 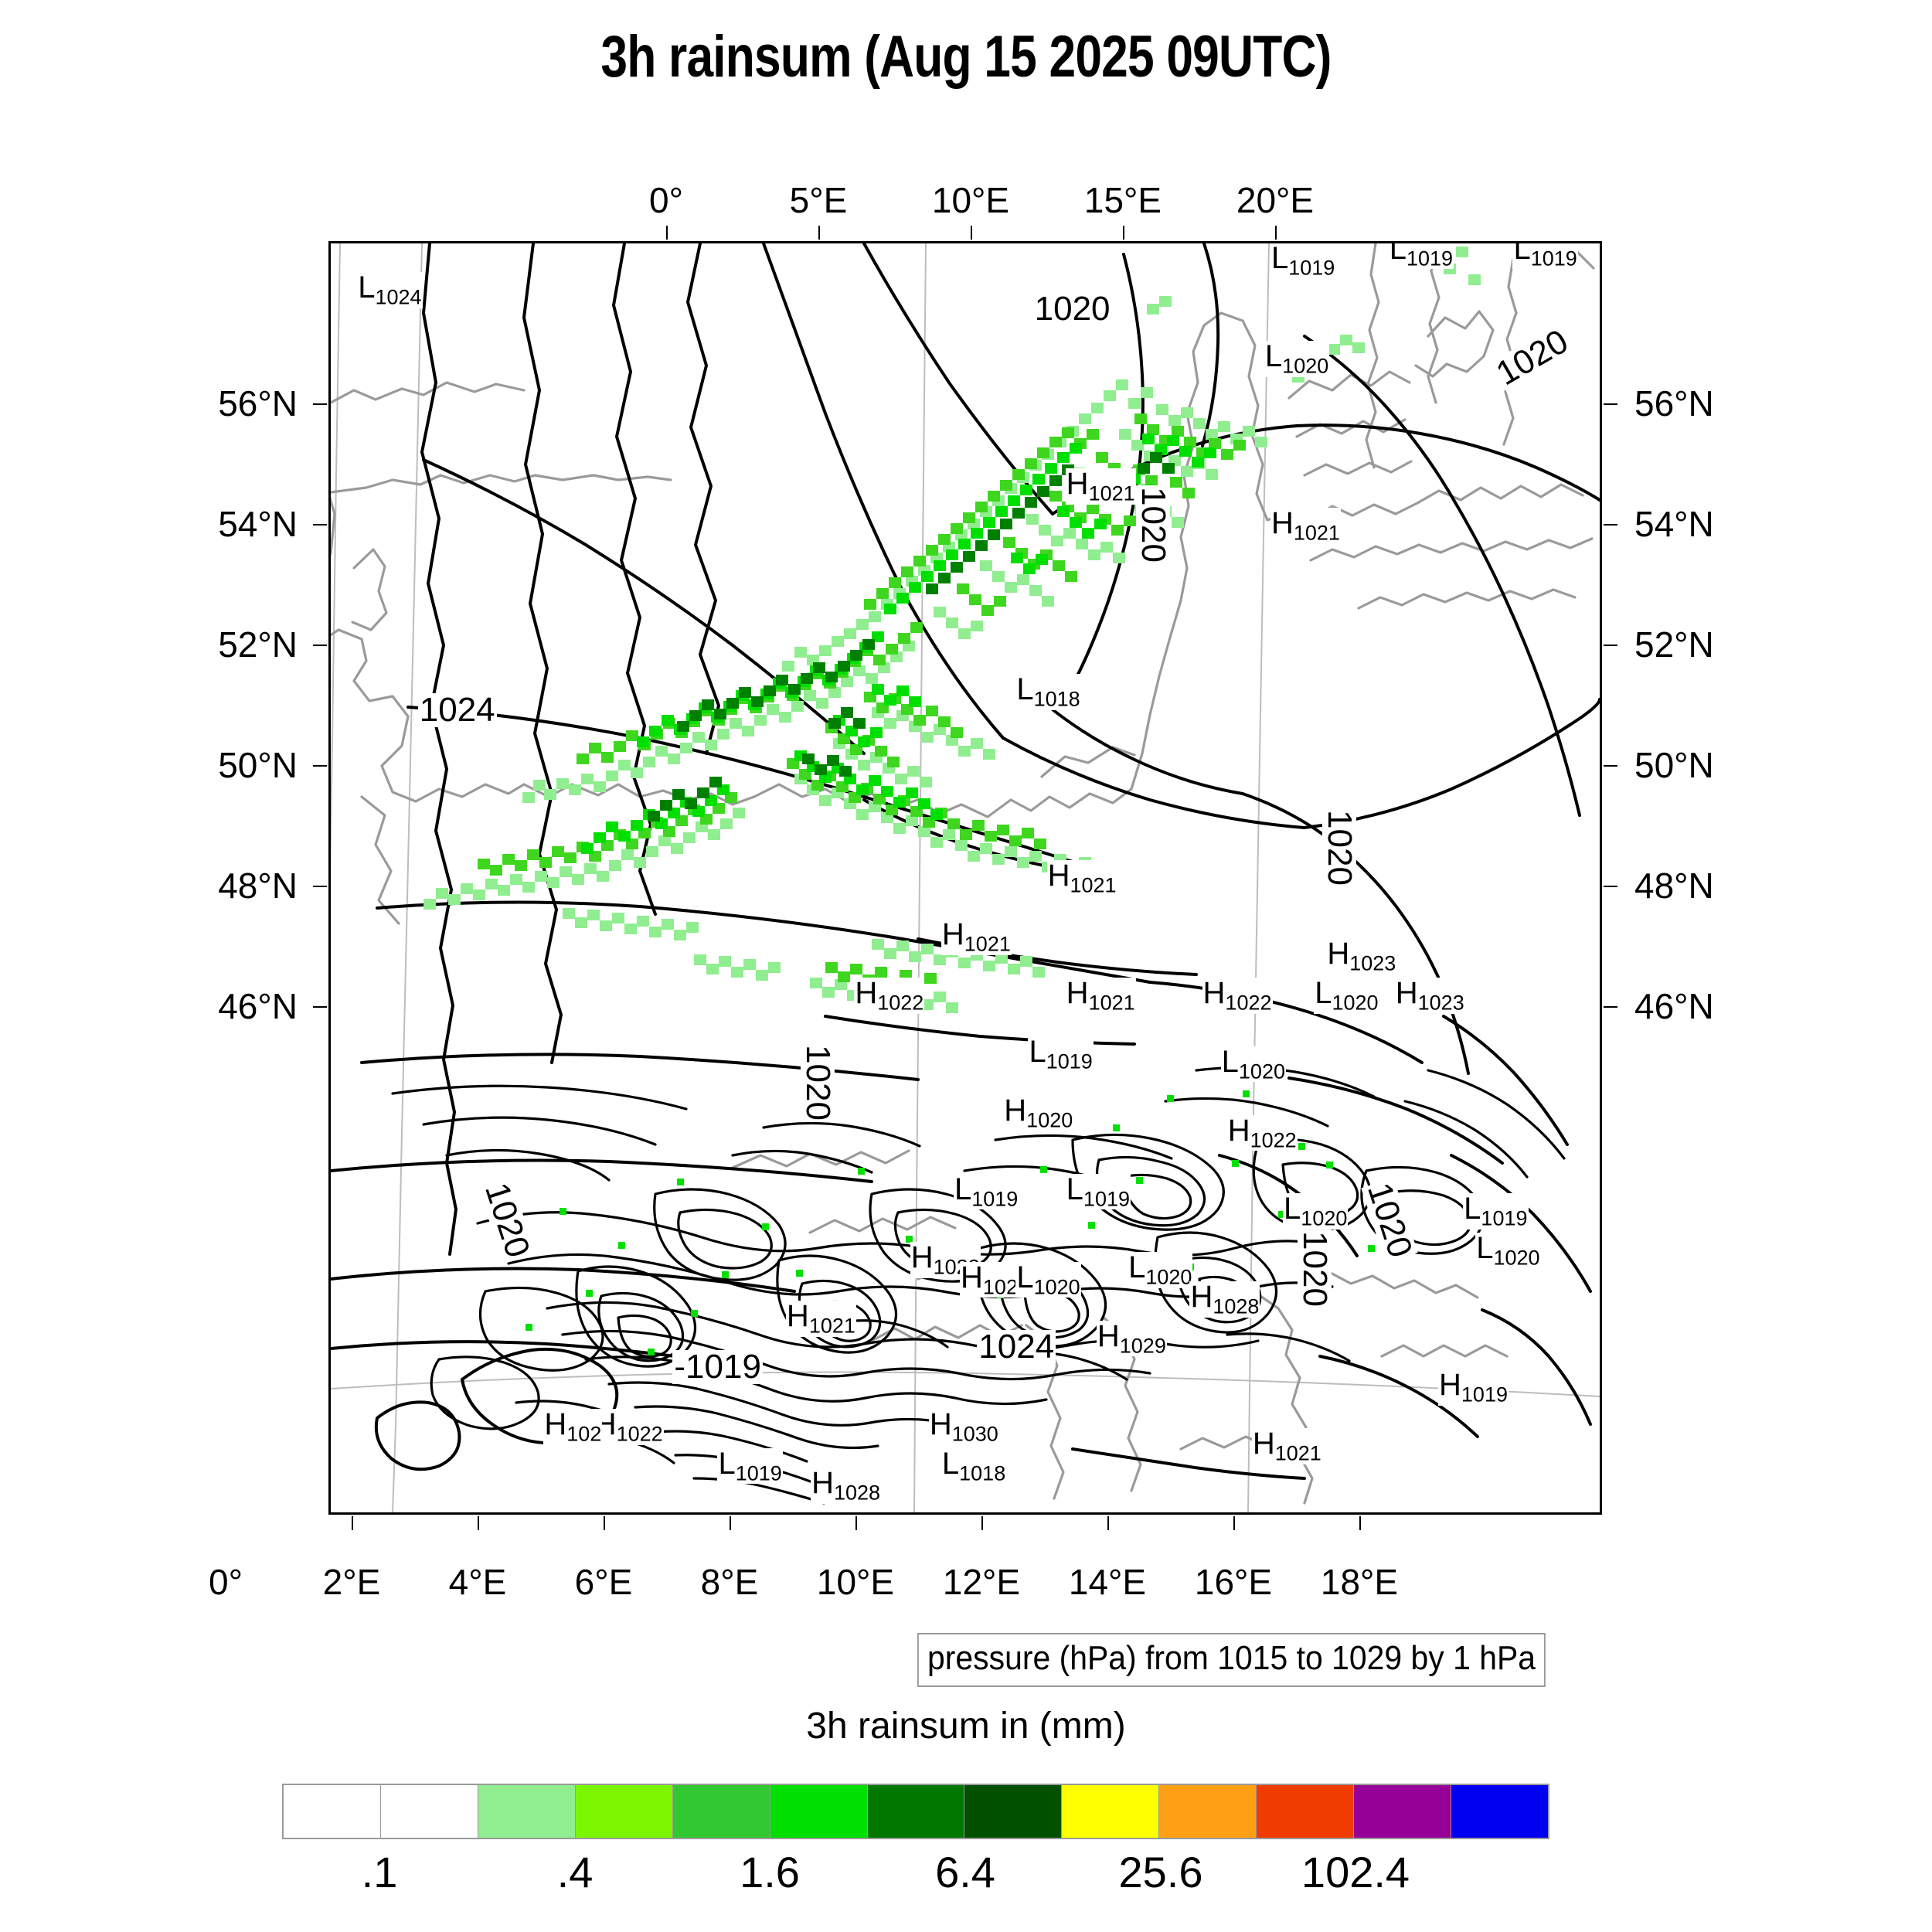 I want to click on colorbar-tick-label: .4, so click(x=575, y=1872).